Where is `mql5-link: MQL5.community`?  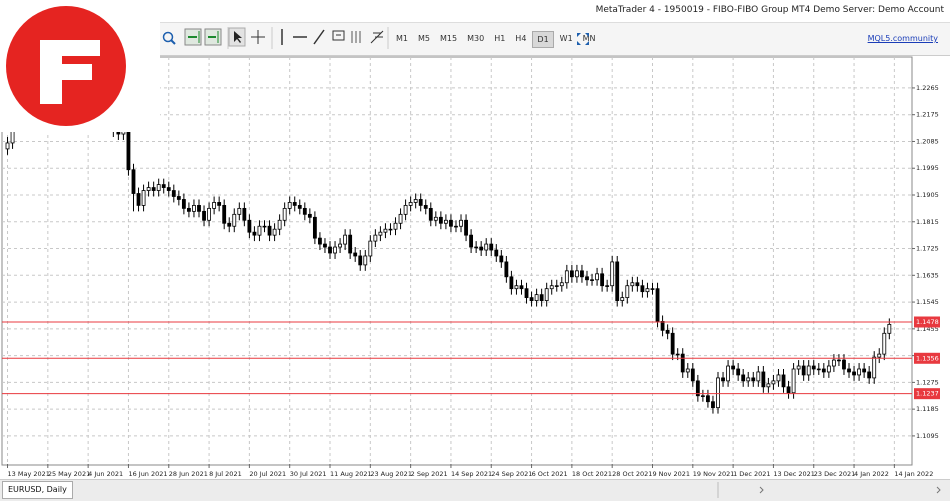 mql5-link: MQL5.community is located at coordinates (902, 38).